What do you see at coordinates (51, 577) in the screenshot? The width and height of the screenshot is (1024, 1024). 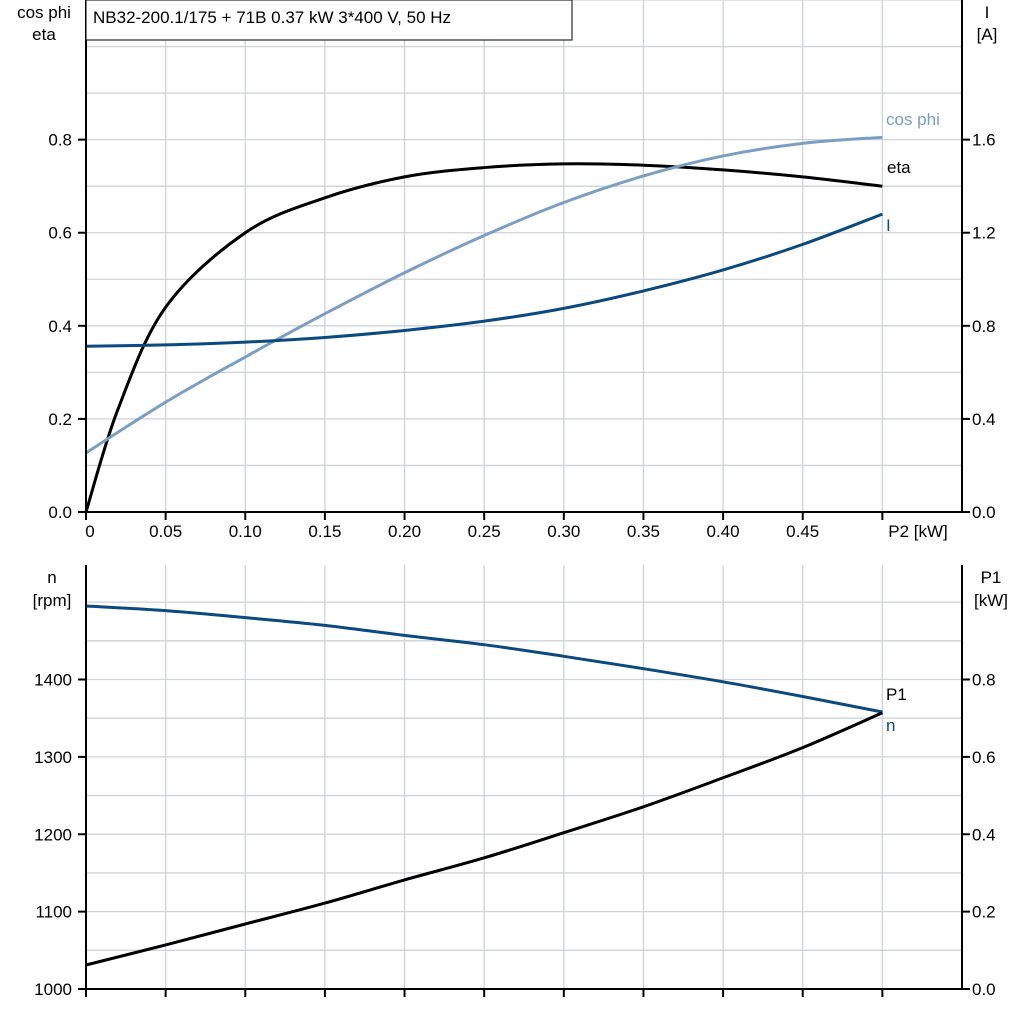 I see `bottom-left-axis-label-1: n` at bounding box center [51, 577].